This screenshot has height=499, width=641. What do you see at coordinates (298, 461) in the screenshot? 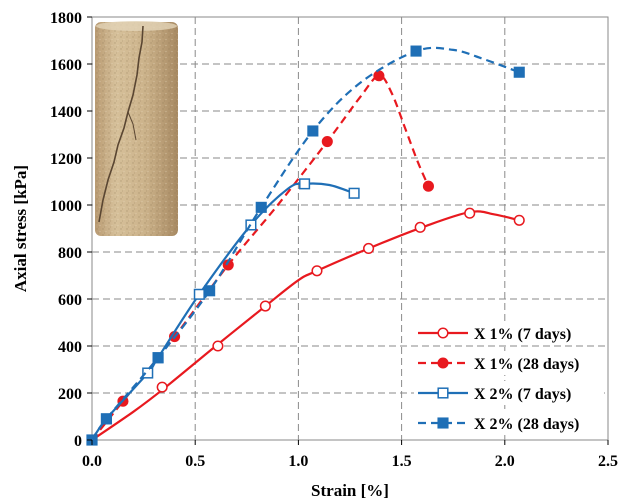
I see `x-tick-label: 1.0` at bounding box center [298, 461].